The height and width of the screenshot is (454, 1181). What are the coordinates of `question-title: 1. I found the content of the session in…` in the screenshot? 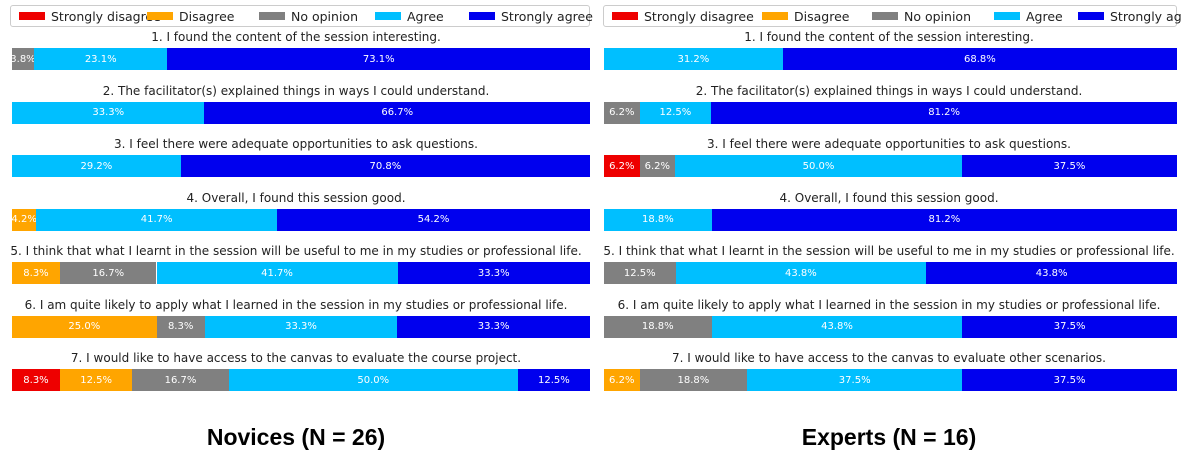 It's located at (296, 37).